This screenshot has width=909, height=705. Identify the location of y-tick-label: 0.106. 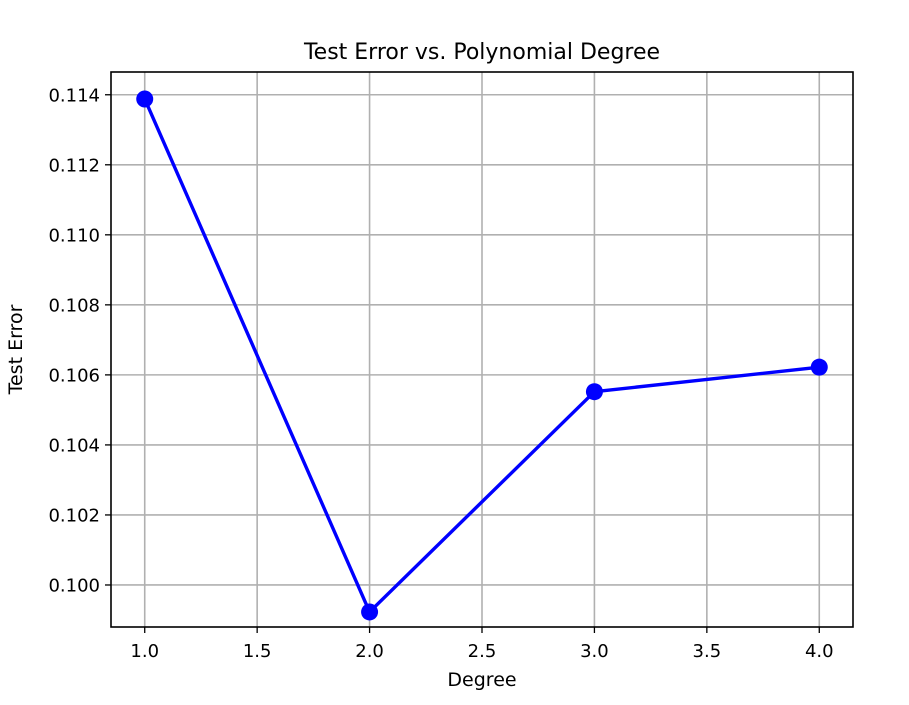
(74, 375).